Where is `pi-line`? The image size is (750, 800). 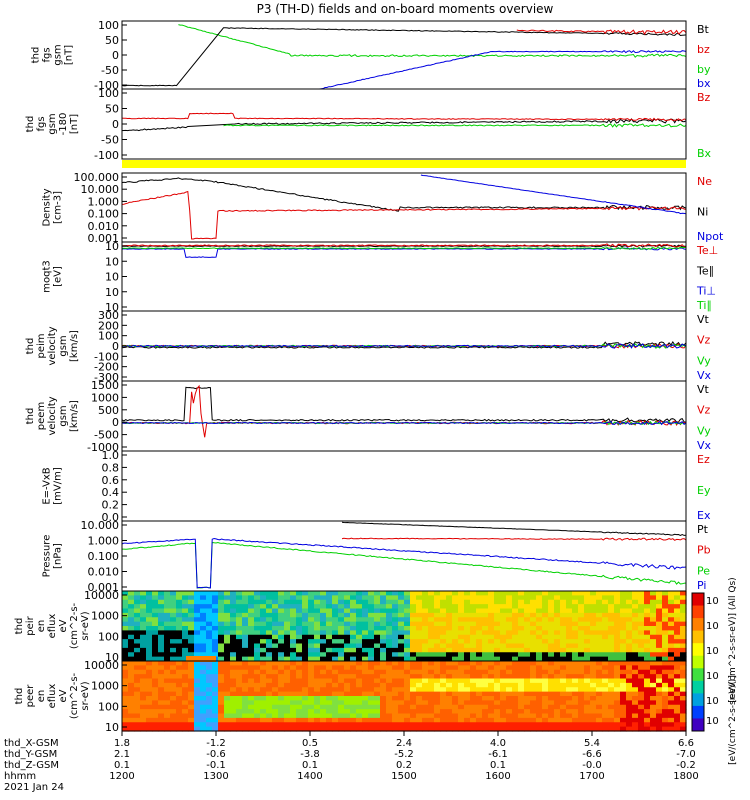 pi-line is located at coordinates (404, 563).